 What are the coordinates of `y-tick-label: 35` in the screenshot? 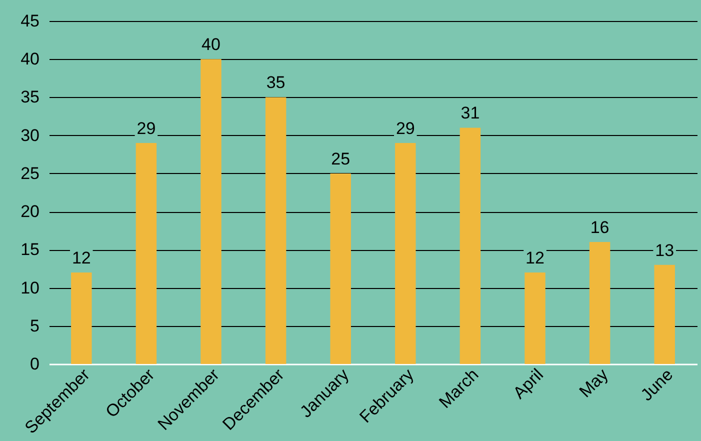 It's located at (30, 97).